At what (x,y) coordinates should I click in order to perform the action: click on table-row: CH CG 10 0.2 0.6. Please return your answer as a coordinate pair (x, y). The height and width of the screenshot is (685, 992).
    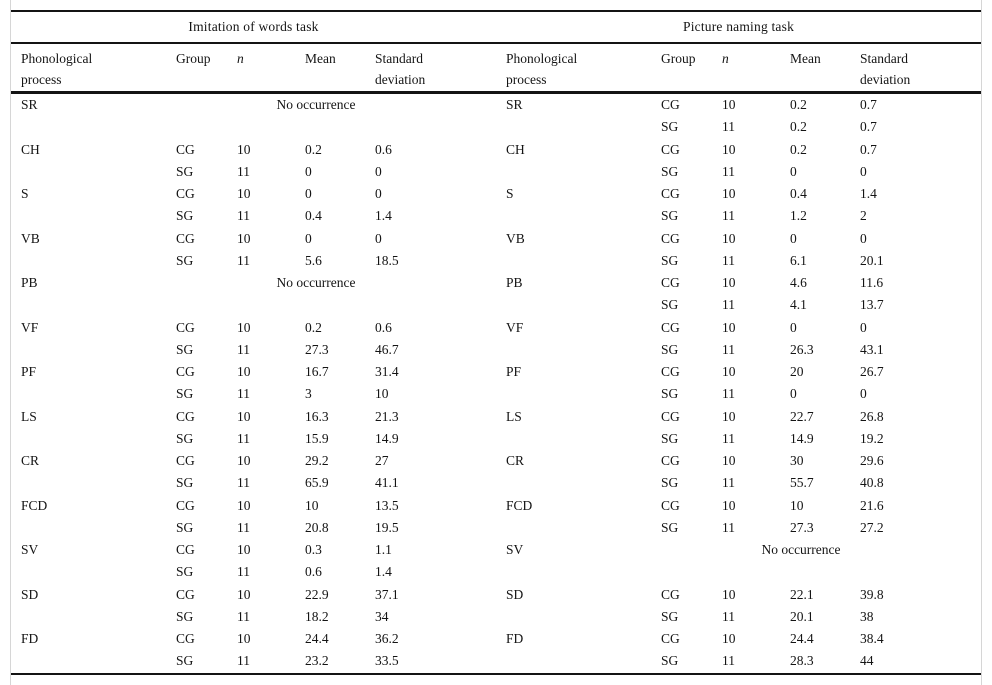
    Looking at the image, I should click on (253, 150).